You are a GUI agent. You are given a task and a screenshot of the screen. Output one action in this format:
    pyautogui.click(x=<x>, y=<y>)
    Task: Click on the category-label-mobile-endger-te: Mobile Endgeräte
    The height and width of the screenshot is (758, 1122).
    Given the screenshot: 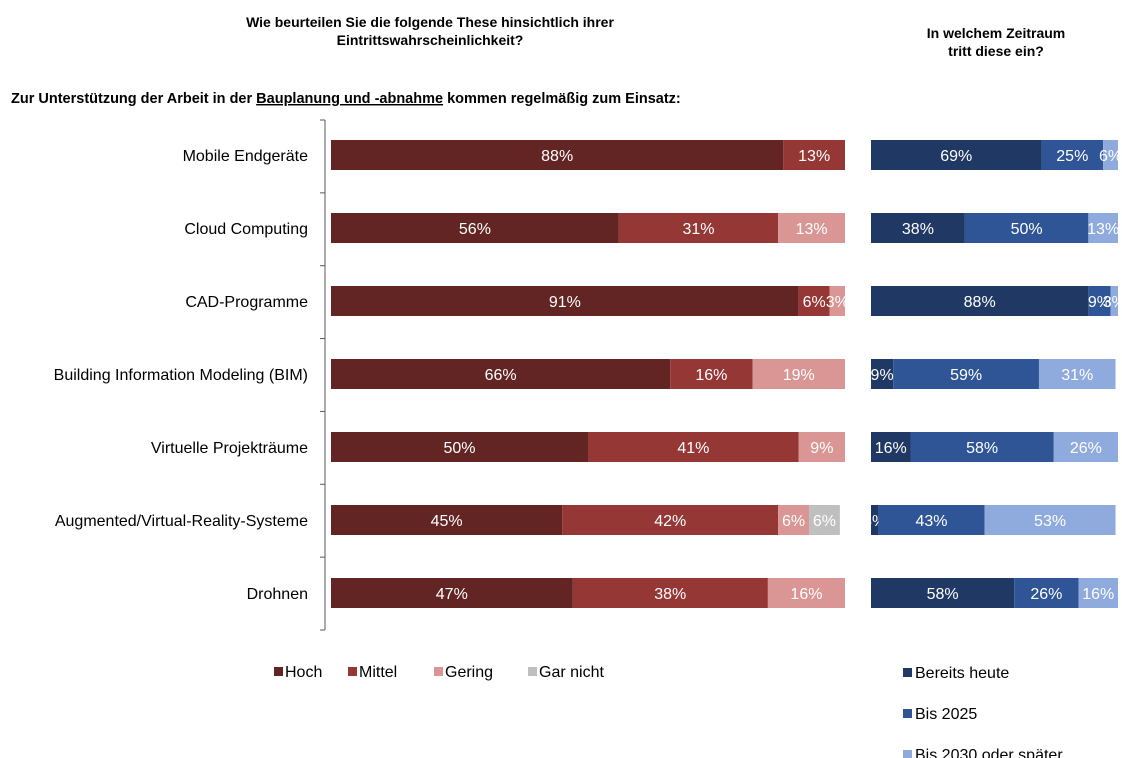 What is the action you would take?
    pyautogui.click(x=246, y=156)
    